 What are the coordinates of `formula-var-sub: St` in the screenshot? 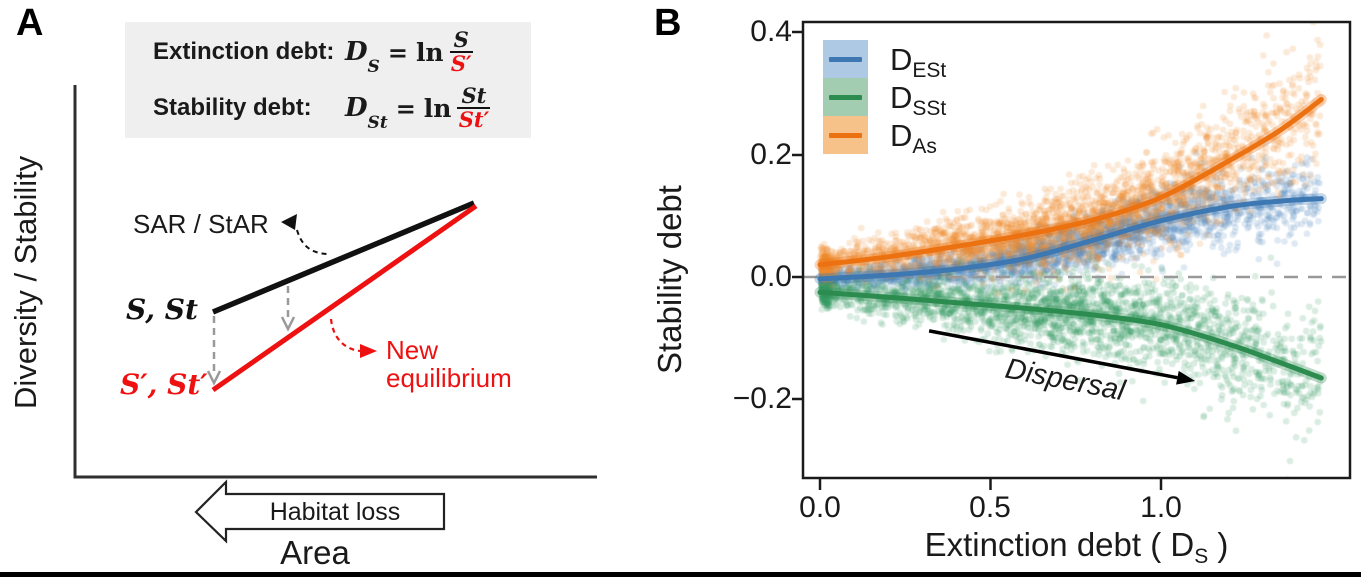 It's located at (377, 123).